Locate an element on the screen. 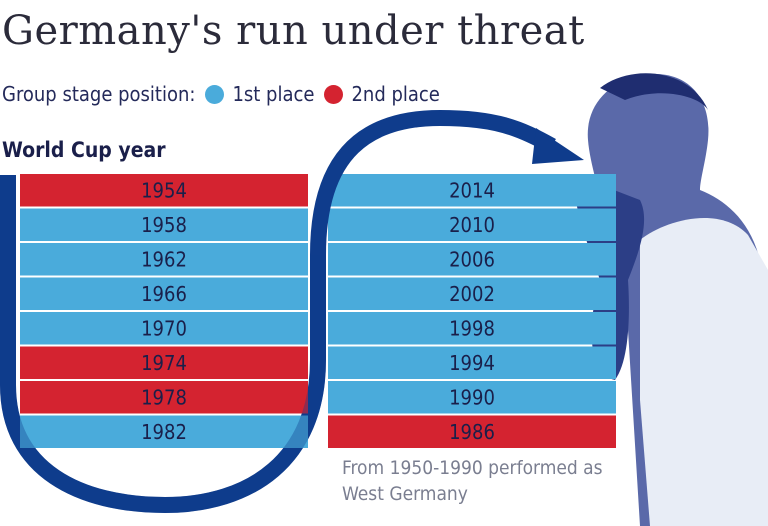 This screenshot has height=526, width=768. year-bar-1974 is located at coordinates (164, 362).